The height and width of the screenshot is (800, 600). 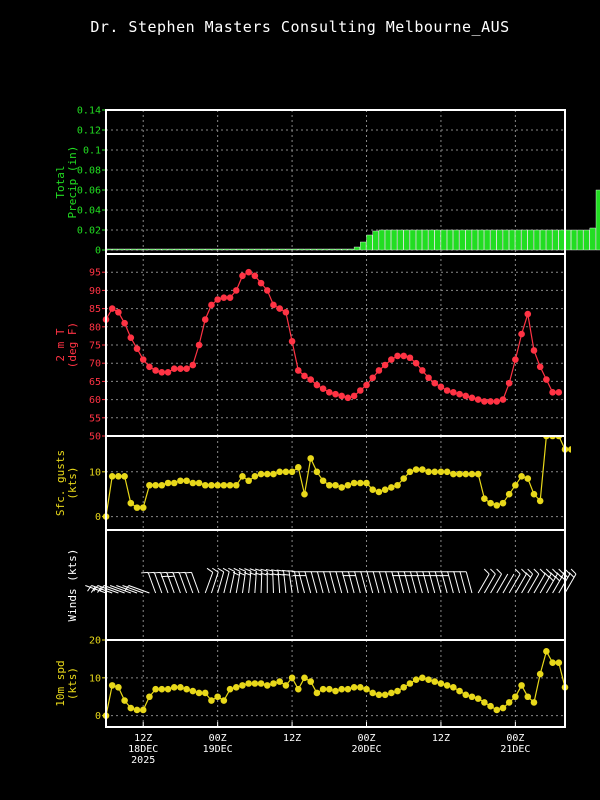 What do you see at coordinates (335, 682) in the screenshot?
I see `series-line` at bounding box center [335, 682].